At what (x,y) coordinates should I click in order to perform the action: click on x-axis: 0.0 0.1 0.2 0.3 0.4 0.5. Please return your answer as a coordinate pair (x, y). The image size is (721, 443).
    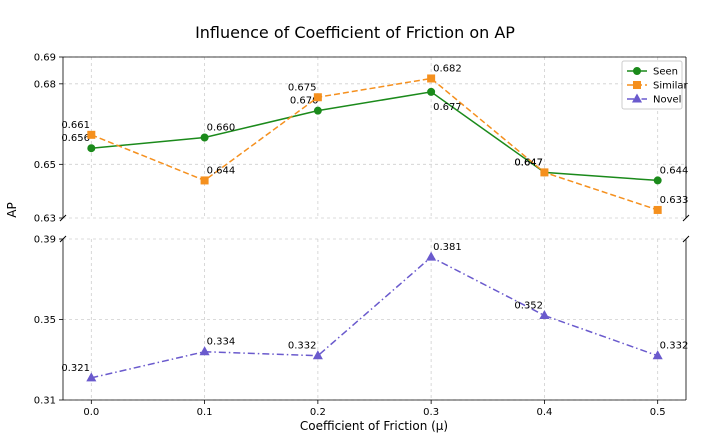
    Looking at the image, I should click on (374, 409).